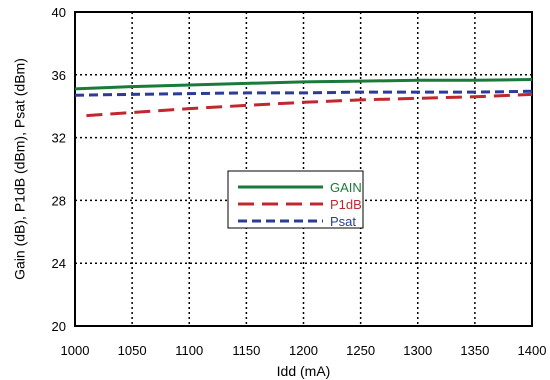 The width and height of the screenshot is (550, 380). Describe the element at coordinates (246, 350) in the screenshot. I see `x-tick-label: 1150` at that location.